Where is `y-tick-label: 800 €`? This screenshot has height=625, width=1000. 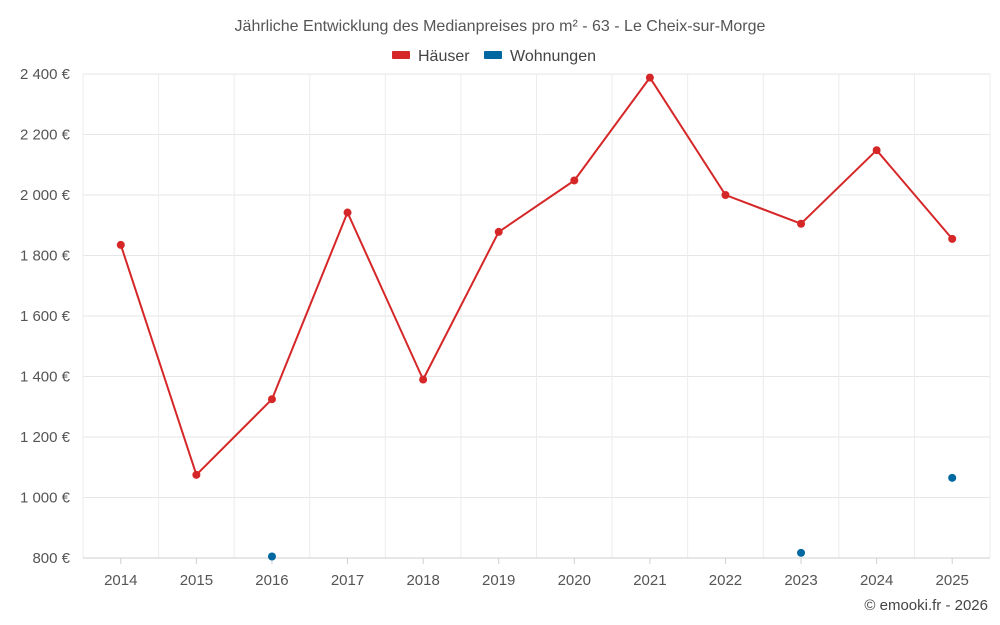
y-tick-label: 800 € is located at coordinates (51, 558).